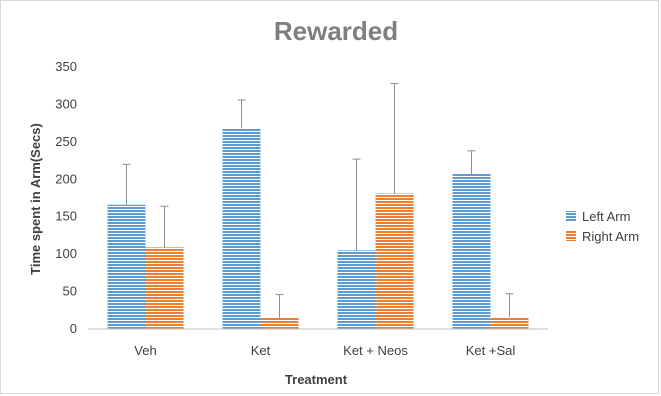  I want to click on chart-title: Rewarded, so click(336, 31).